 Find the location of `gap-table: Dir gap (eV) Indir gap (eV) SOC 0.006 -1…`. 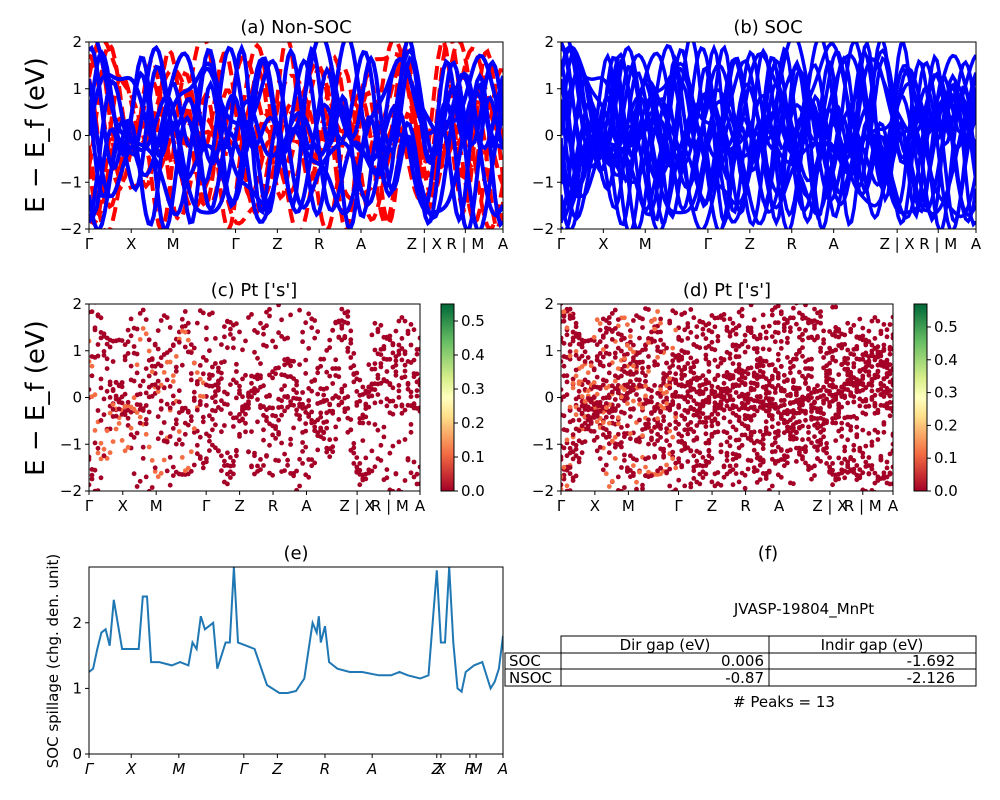

gap-table: Dir gap (eV) Indir gap (eV) SOC 0.006 -1… is located at coordinates (740, 661).